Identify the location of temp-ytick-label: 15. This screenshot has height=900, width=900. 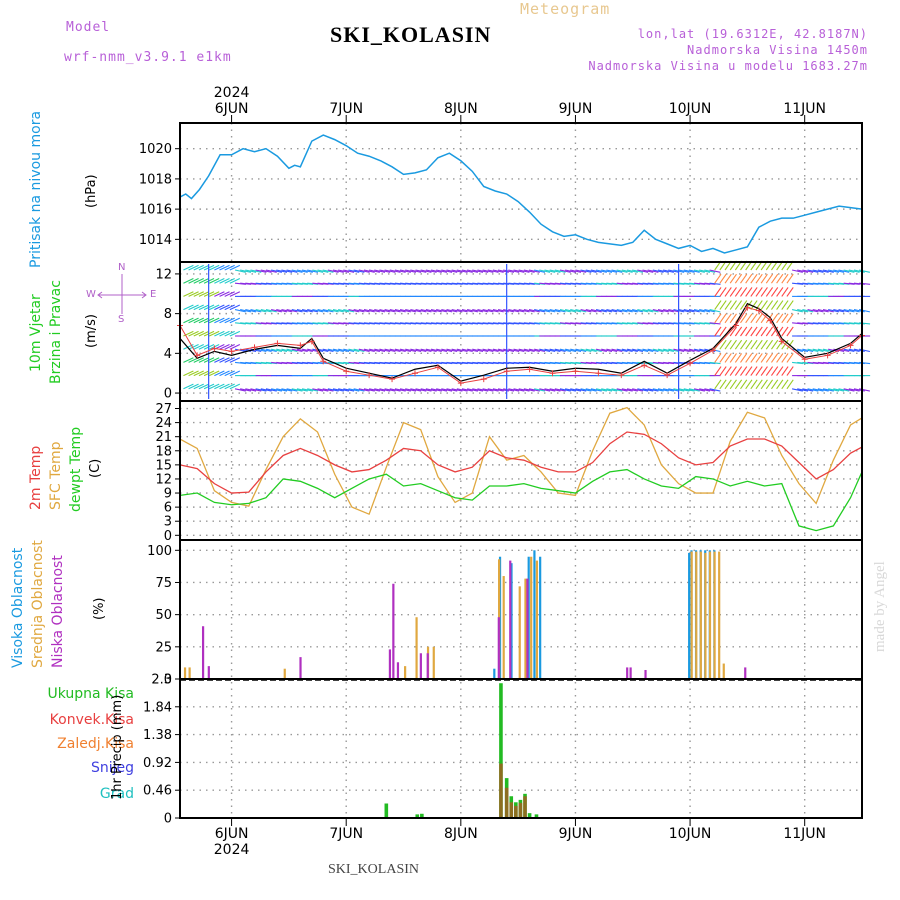
(163, 465).